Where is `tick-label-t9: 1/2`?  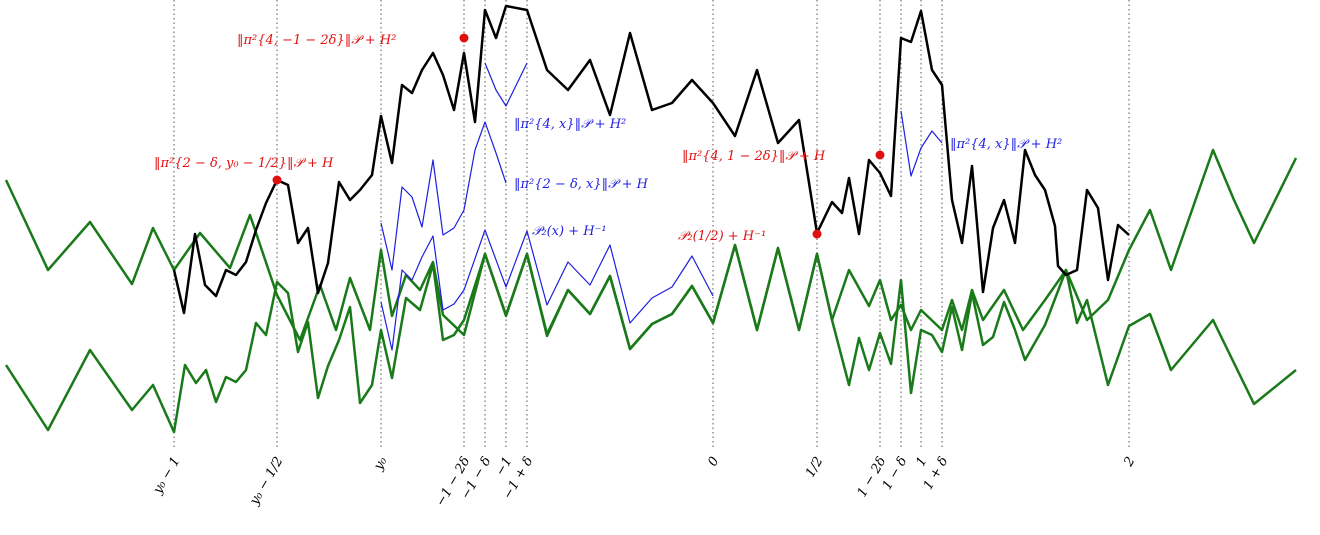
tick-label-t9: 1/2 is located at coordinates (814, 468).